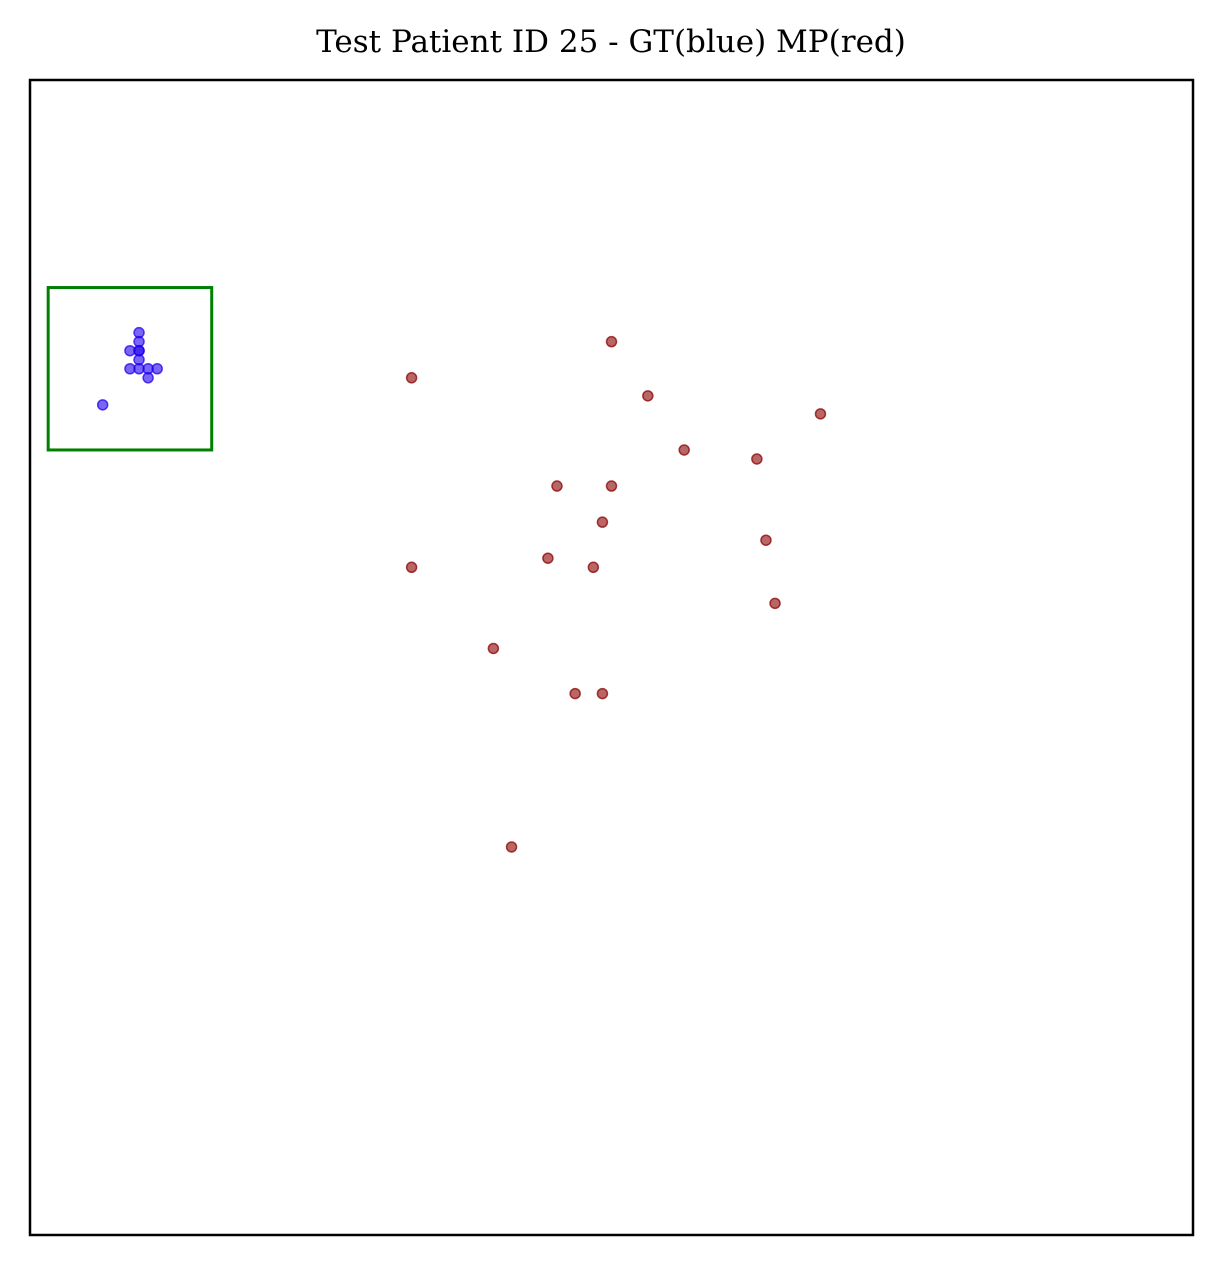 The height and width of the screenshot is (1265, 1222). I want to click on highlight-box, so click(130, 369).